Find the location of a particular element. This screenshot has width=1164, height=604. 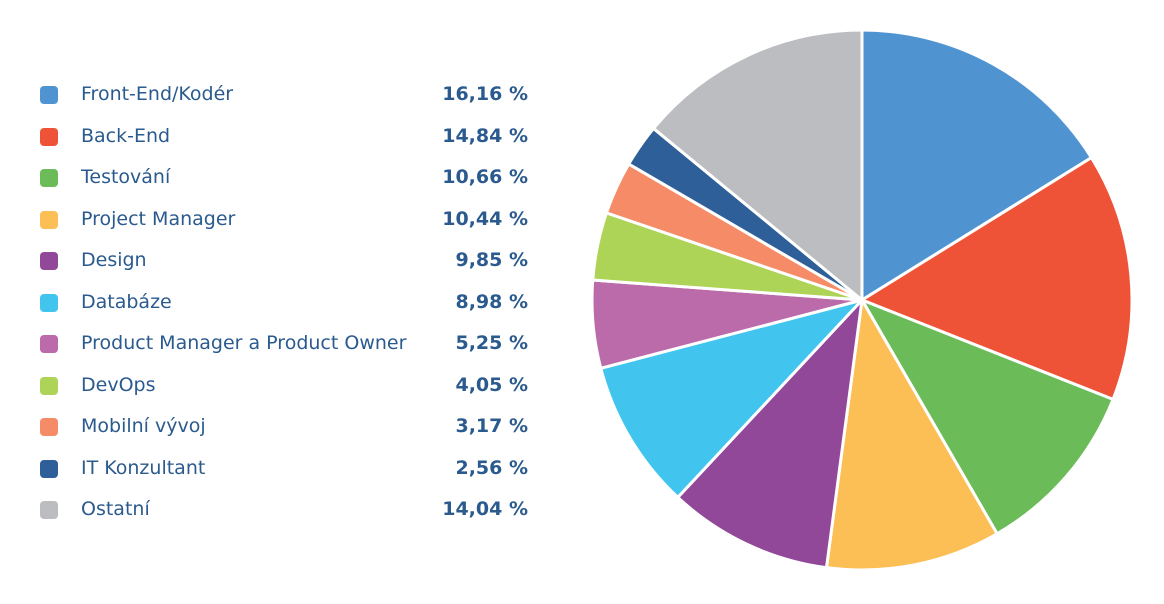

legend-item: IT Konzultant 2,56 % is located at coordinates (288, 469).